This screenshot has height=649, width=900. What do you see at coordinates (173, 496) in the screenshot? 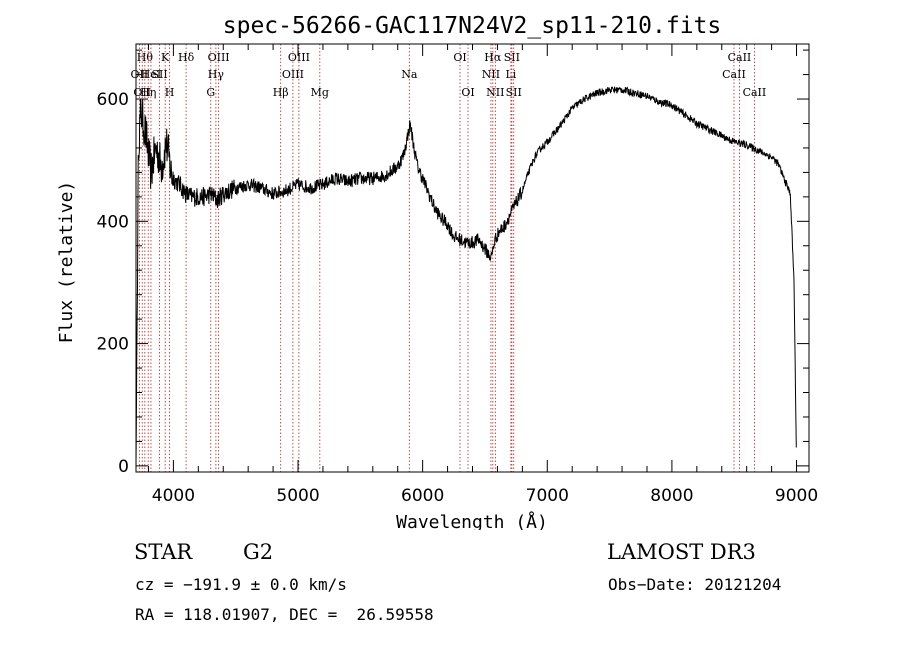
I see `x-tick-label: 4000` at bounding box center [173, 496].